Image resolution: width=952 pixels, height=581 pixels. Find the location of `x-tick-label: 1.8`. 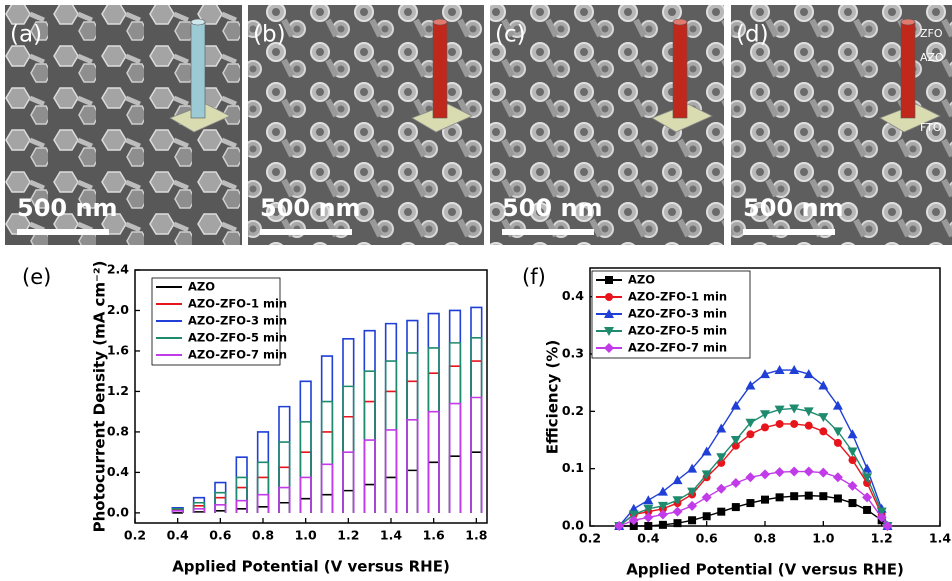

x-tick-label: 1.8 is located at coordinates (476, 535).